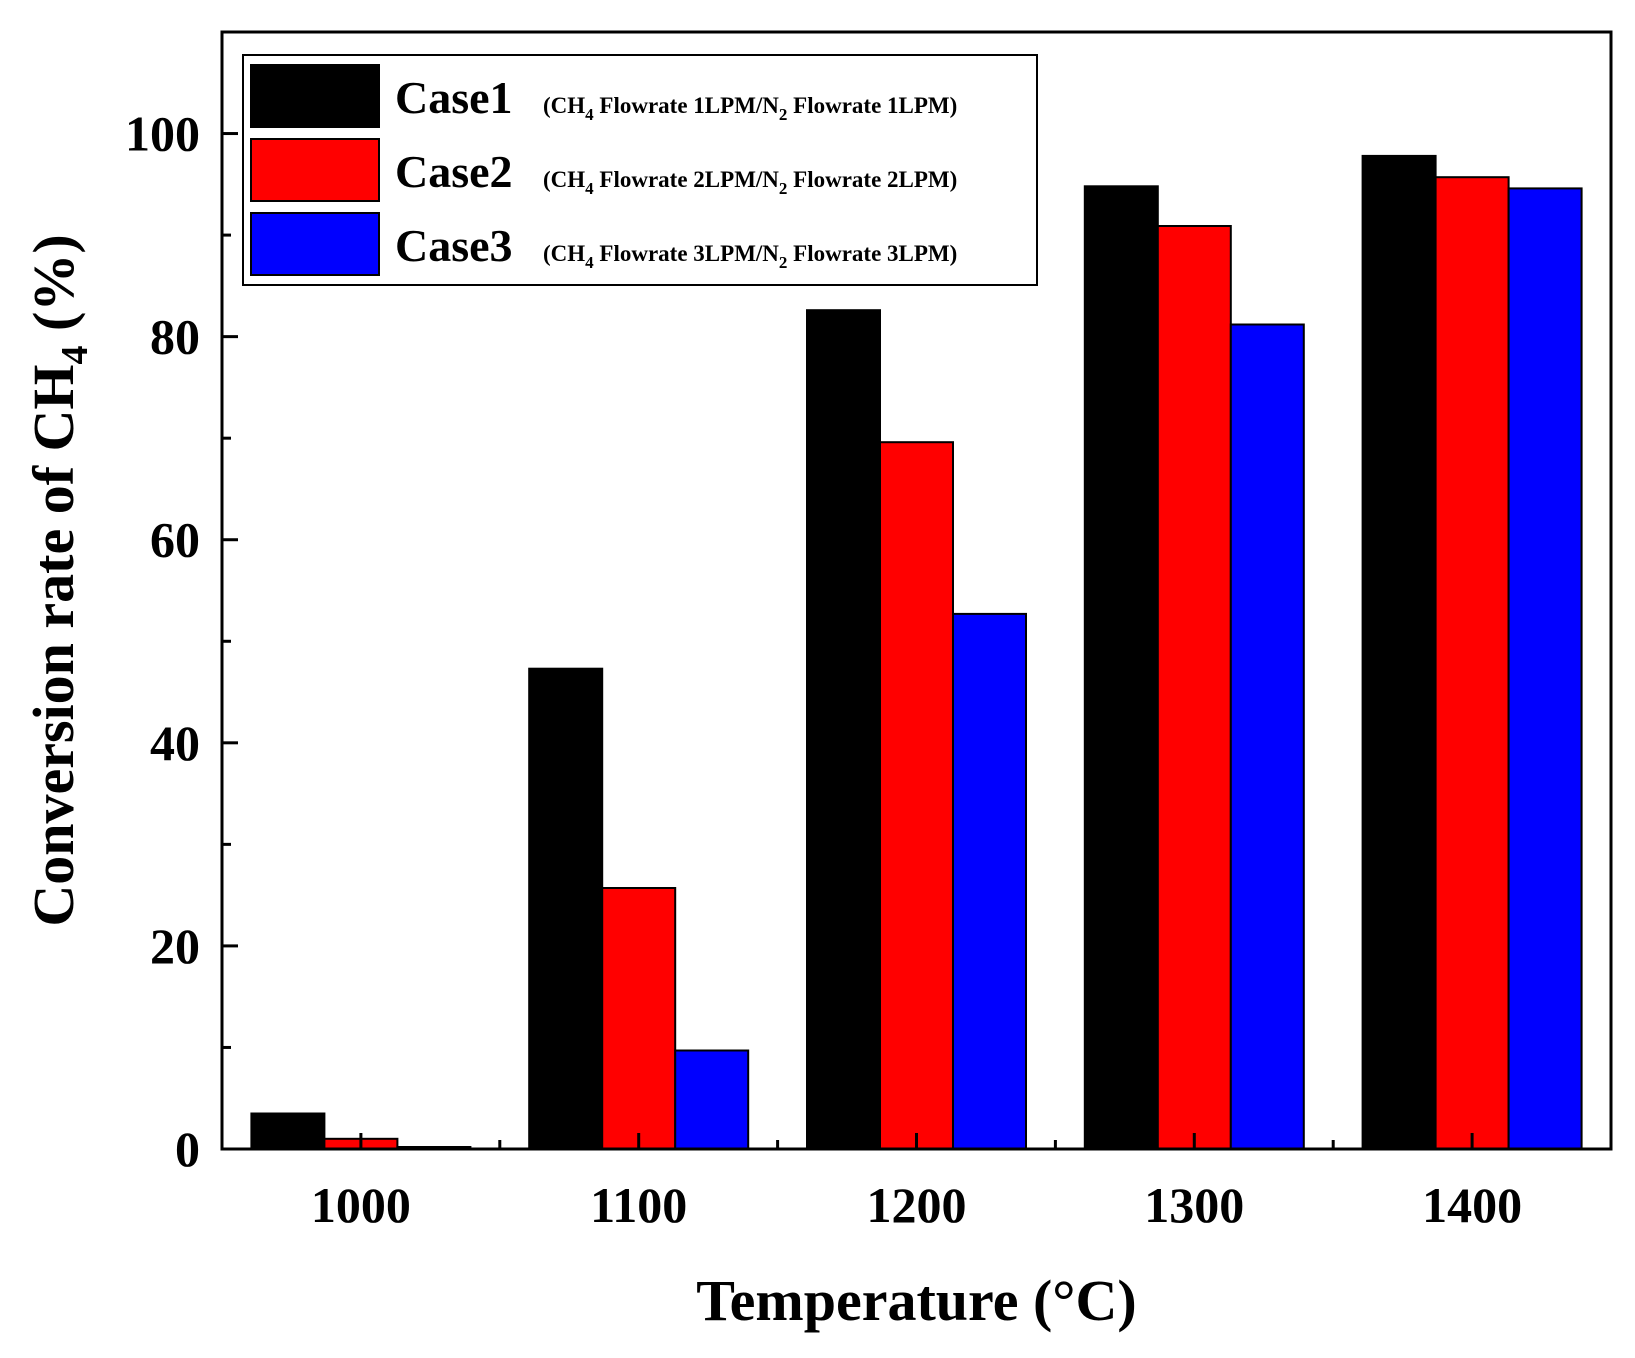 The width and height of the screenshot is (1635, 1358). What do you see at coordinates (175, 337) in the screenshot?
I see `y-tick-label: 80` at bounding box center [175, 337].